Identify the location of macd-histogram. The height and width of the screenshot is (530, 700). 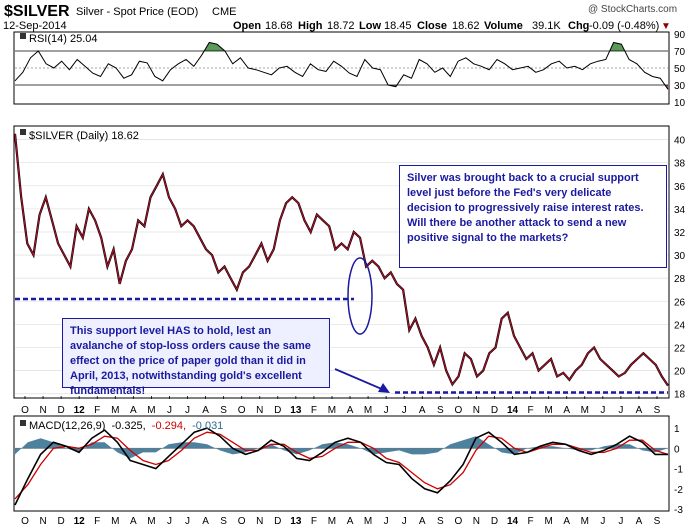
(341, 447).